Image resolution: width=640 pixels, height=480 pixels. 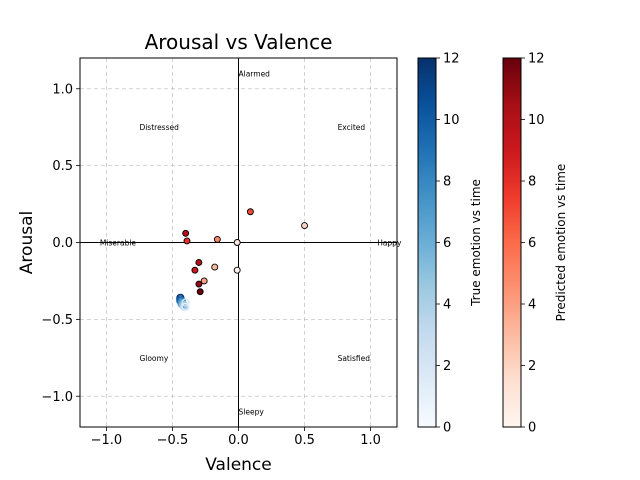 I want to click on colorbar-predicted-emotion: 0 2 4 6 8 10 12 Predicted emotion vs time, so click(x=535, y=244).